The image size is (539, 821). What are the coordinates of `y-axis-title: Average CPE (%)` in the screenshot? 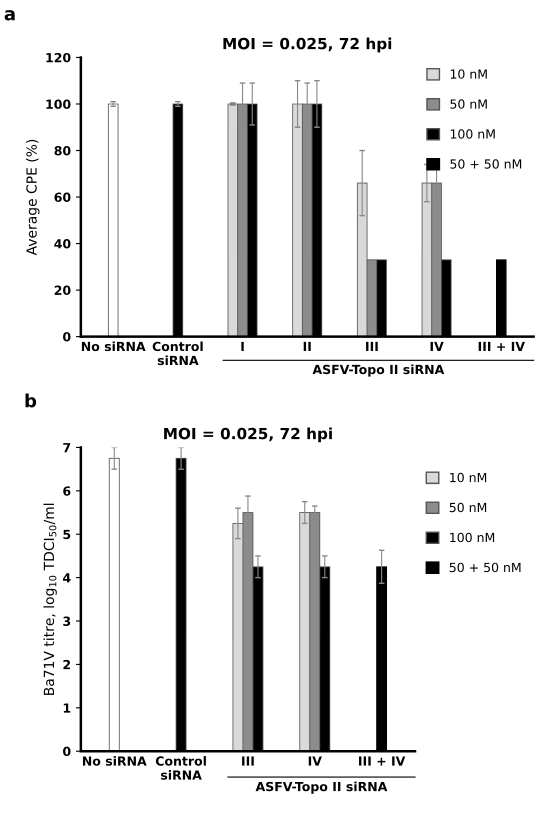 It's located at (33, 198).